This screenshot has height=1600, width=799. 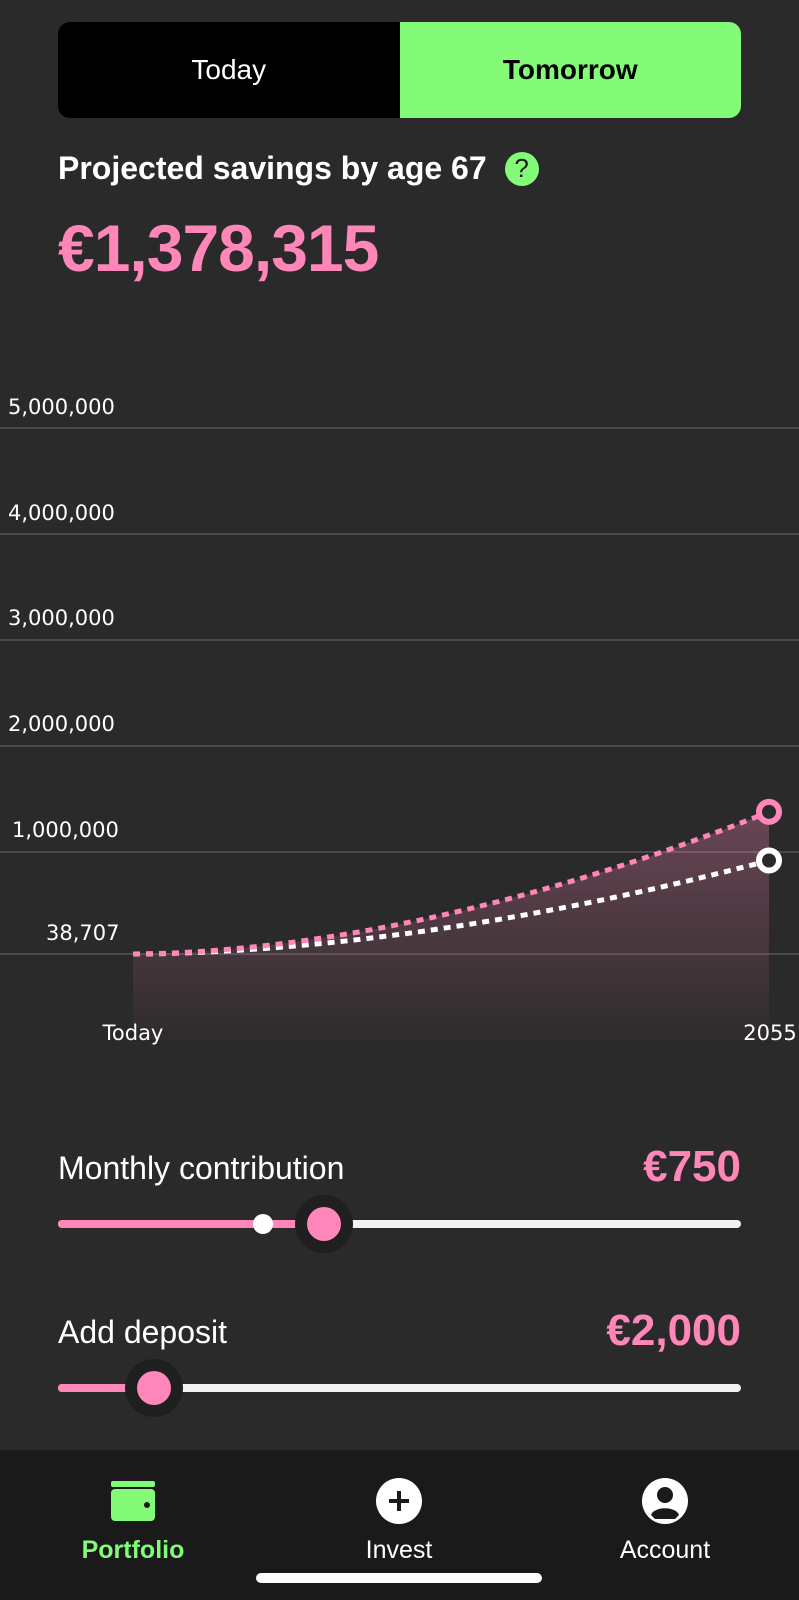 I want to click on user-icon, so click(x=665, y=1501).